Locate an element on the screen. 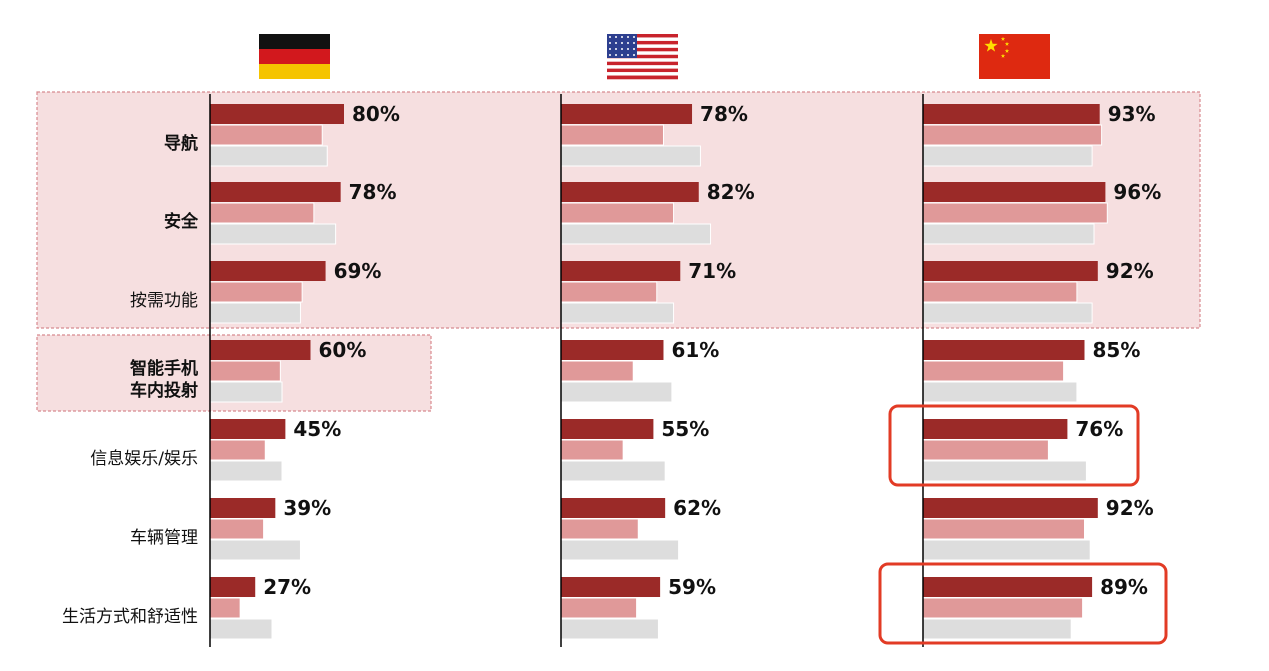  value-label: 71% is located at coordinates (712, 271).